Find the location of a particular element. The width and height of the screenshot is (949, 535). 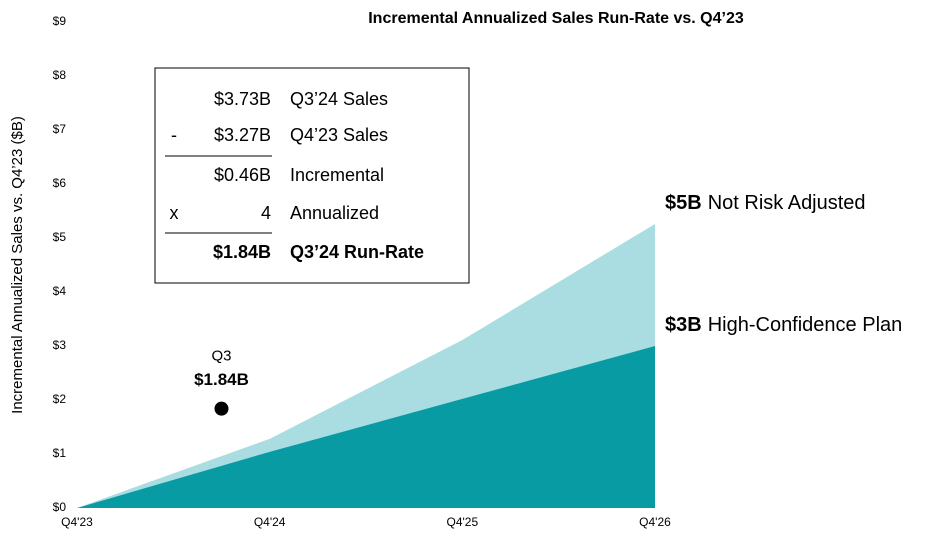

calc-label: Q4’23 Sales is located at coordinates (339, 135).